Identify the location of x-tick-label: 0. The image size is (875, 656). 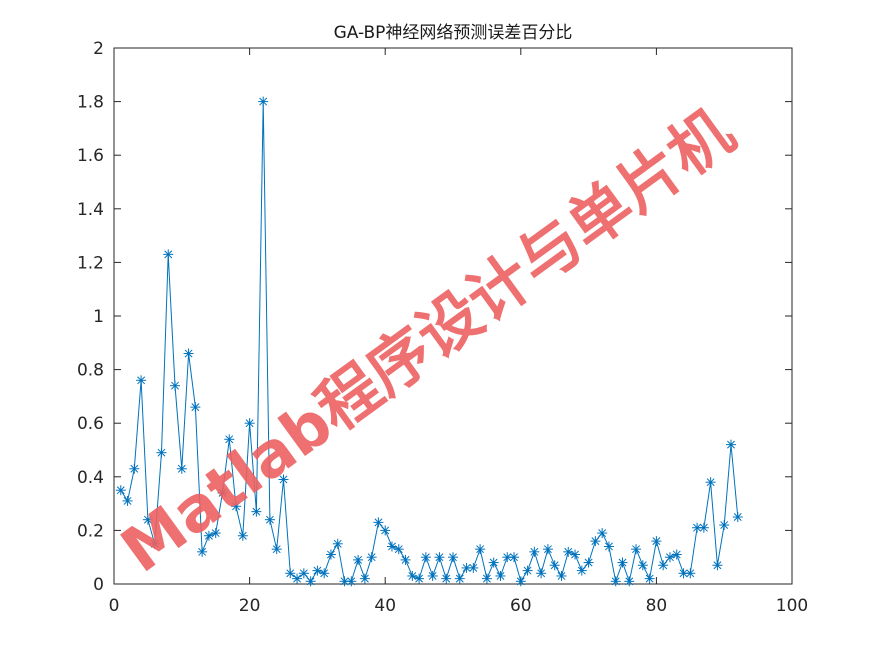
(114, 606).